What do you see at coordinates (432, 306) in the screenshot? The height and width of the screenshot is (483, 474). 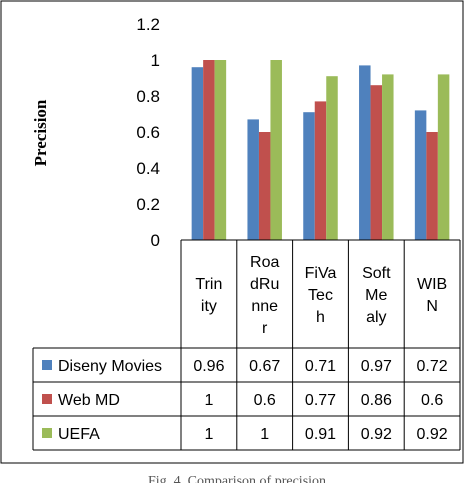 I see `category-label: N` at bounding box center [432, 306].